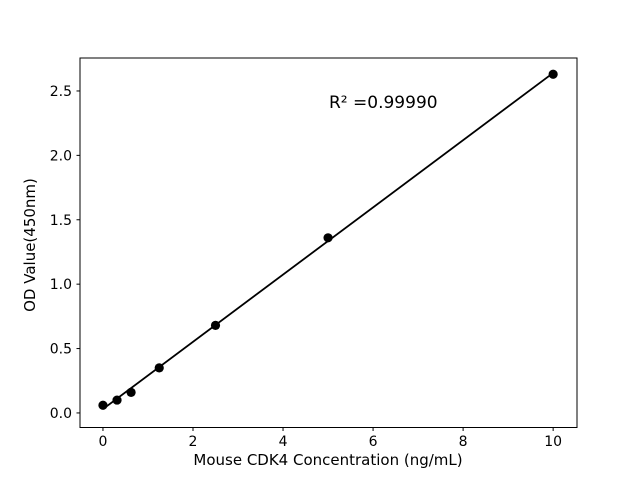  I want to click on x-tick-label: 4, so click(283, 442).